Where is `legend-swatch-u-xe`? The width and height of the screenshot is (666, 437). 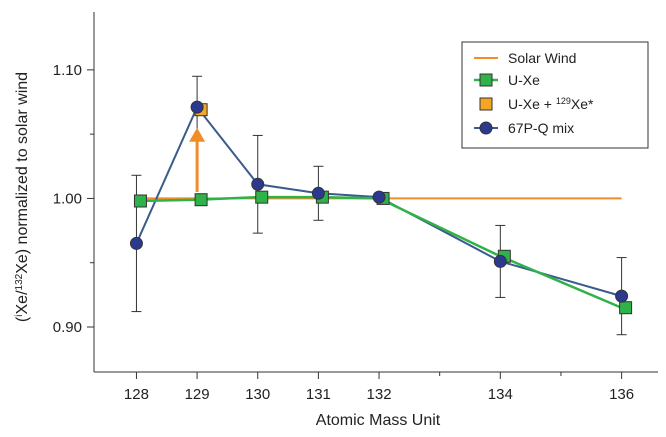
legend-swatch-u-xe is located at coordinates (486, 80).